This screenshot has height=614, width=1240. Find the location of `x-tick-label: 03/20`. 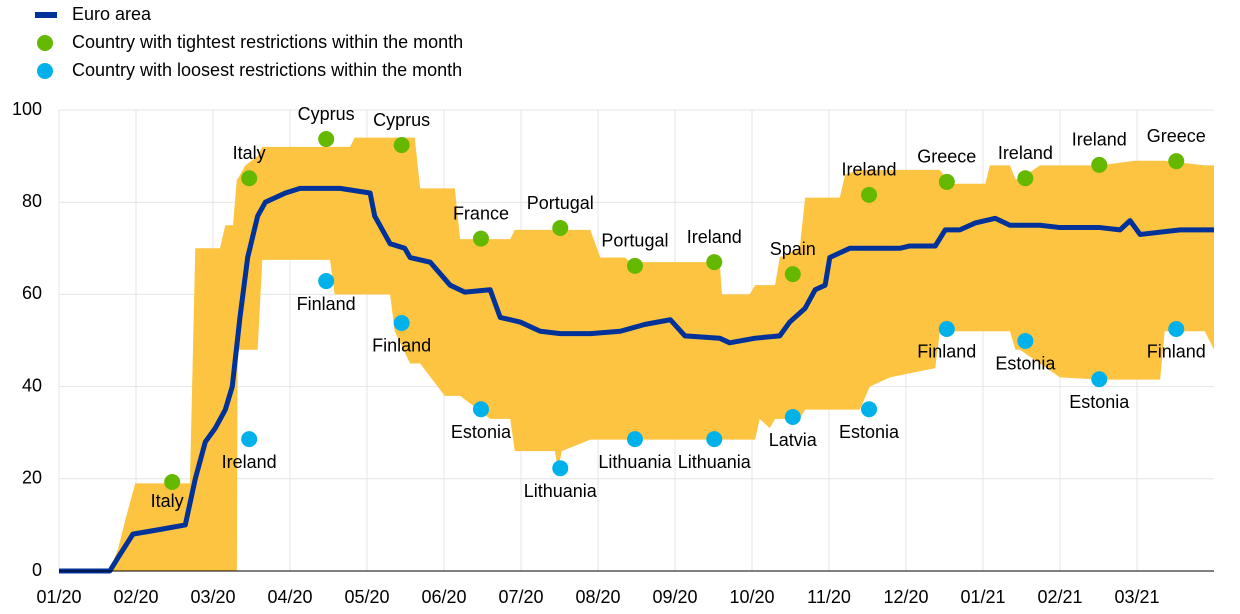

x-tick-label: 03/20 is located at coordinates (212, 597).